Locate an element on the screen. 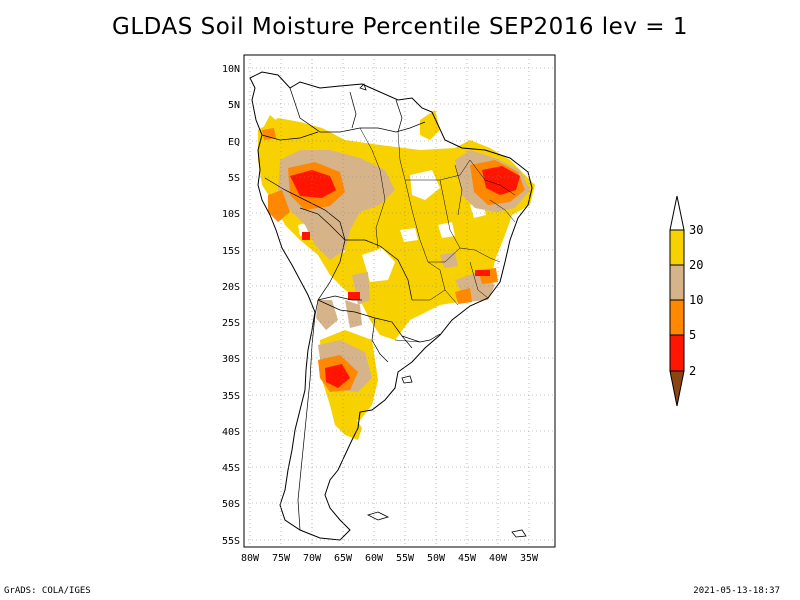 This screenshot has width=800, height=600. legend-label: 10 is located at coordinates (696, 300).